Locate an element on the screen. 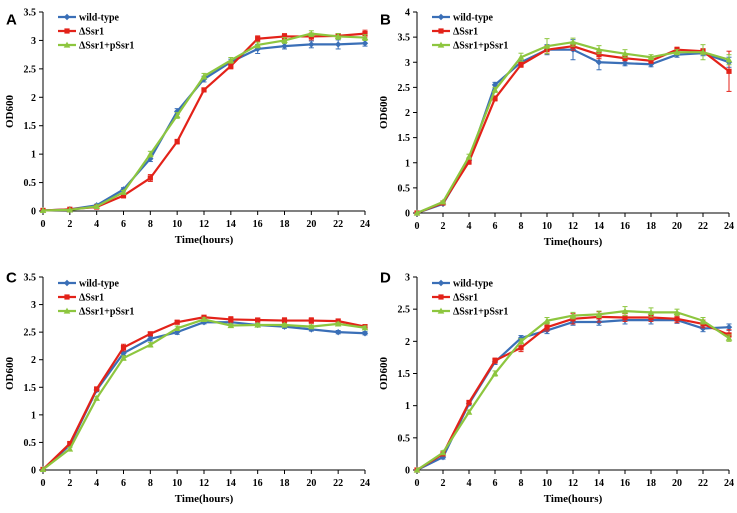  legend-label: ΔSsr1+pSsr1 is located at coordinates (106, 312).